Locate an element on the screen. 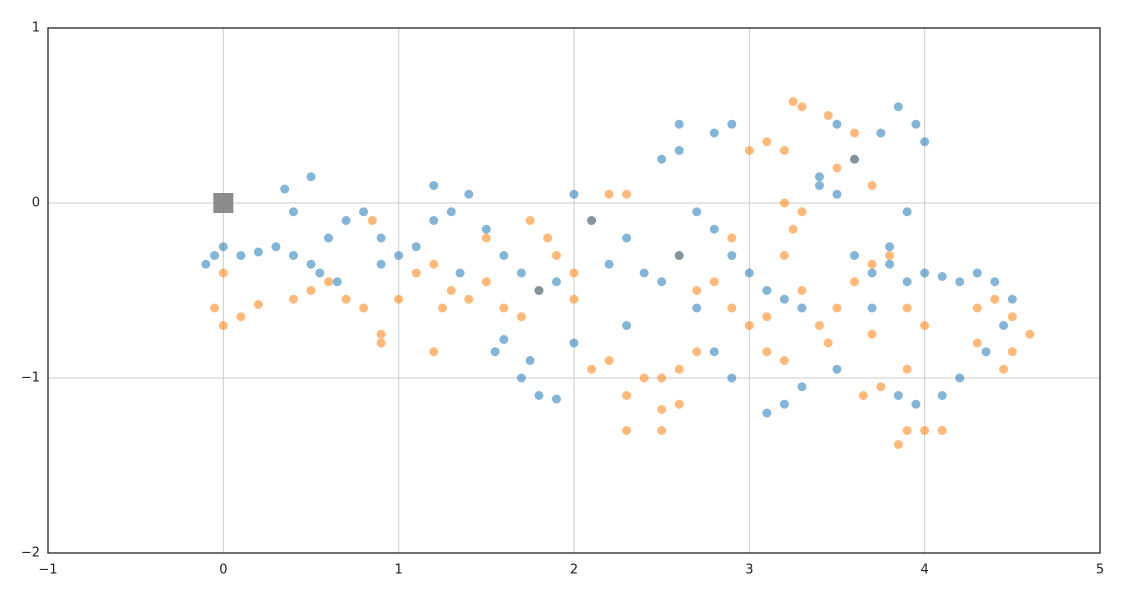  x-tick-label: 3 is located at coordinates (749, 570).